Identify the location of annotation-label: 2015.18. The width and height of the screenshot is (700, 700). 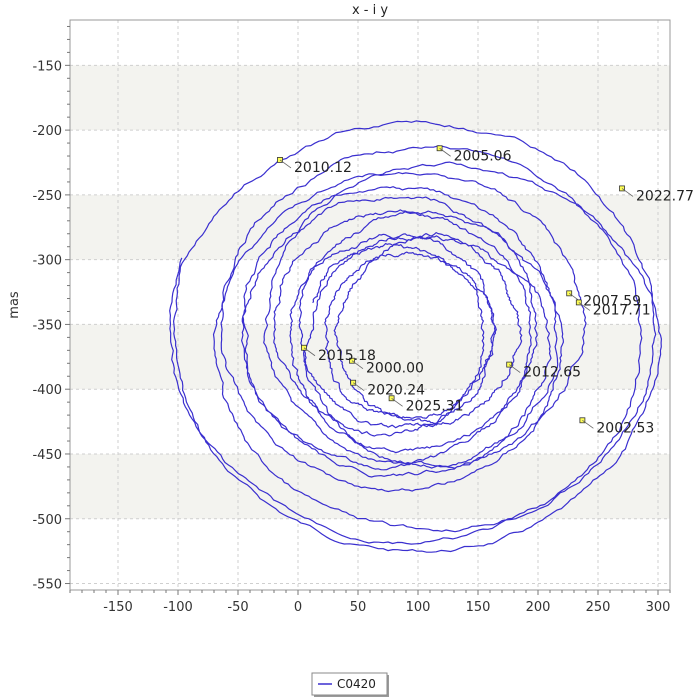
(347, 356).